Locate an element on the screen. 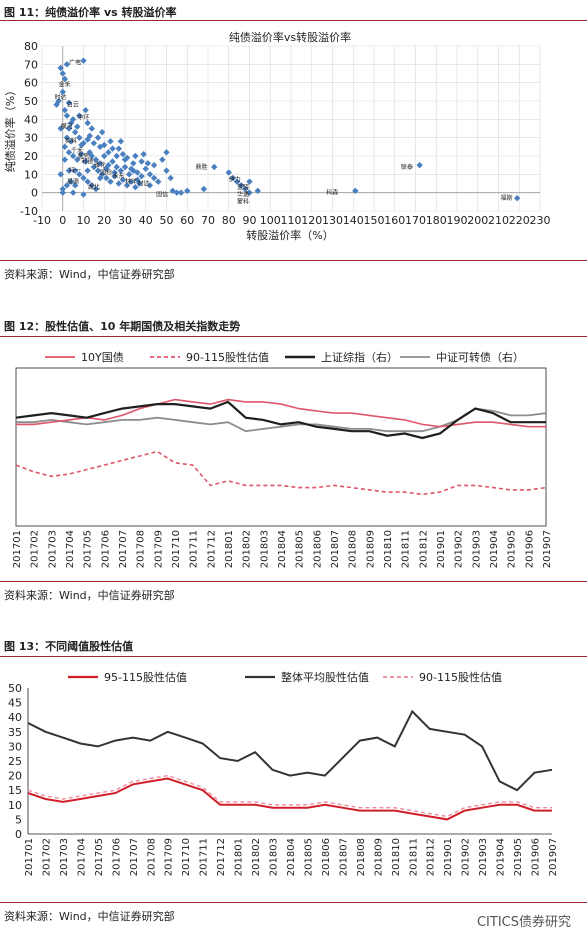 The width and height of the screenshot is (587, 936). x-tick-label: 201703 is located at coordinates (52, 549).